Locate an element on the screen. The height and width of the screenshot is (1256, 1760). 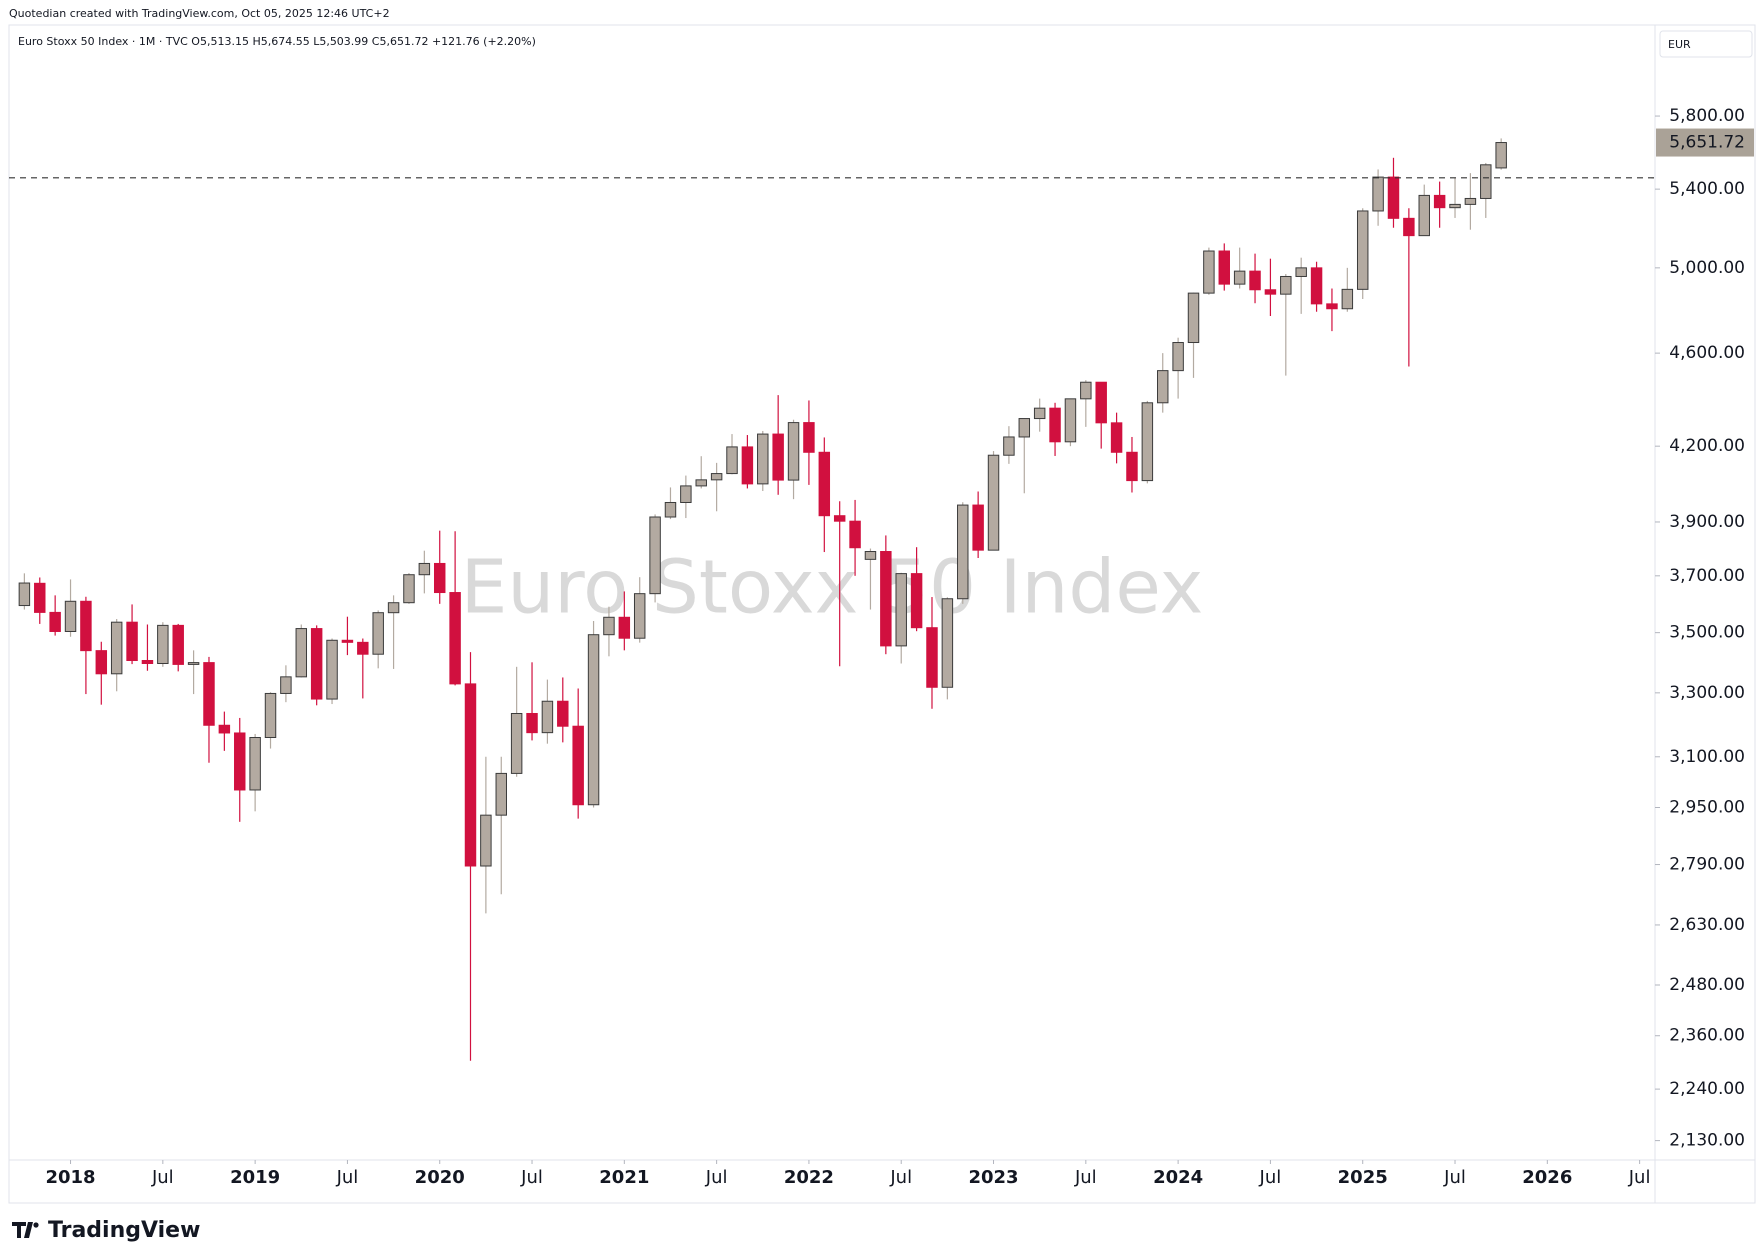
brand-logo is located at coordinates (25, 1230).